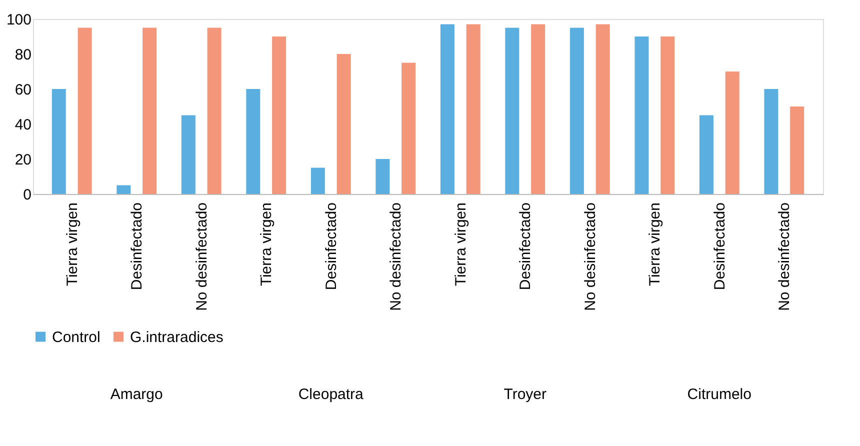 The image size is (860, 446). Describe the element at coordinates (27, 195) in the screenshot. I see `y-tick-label: 0` at that location.